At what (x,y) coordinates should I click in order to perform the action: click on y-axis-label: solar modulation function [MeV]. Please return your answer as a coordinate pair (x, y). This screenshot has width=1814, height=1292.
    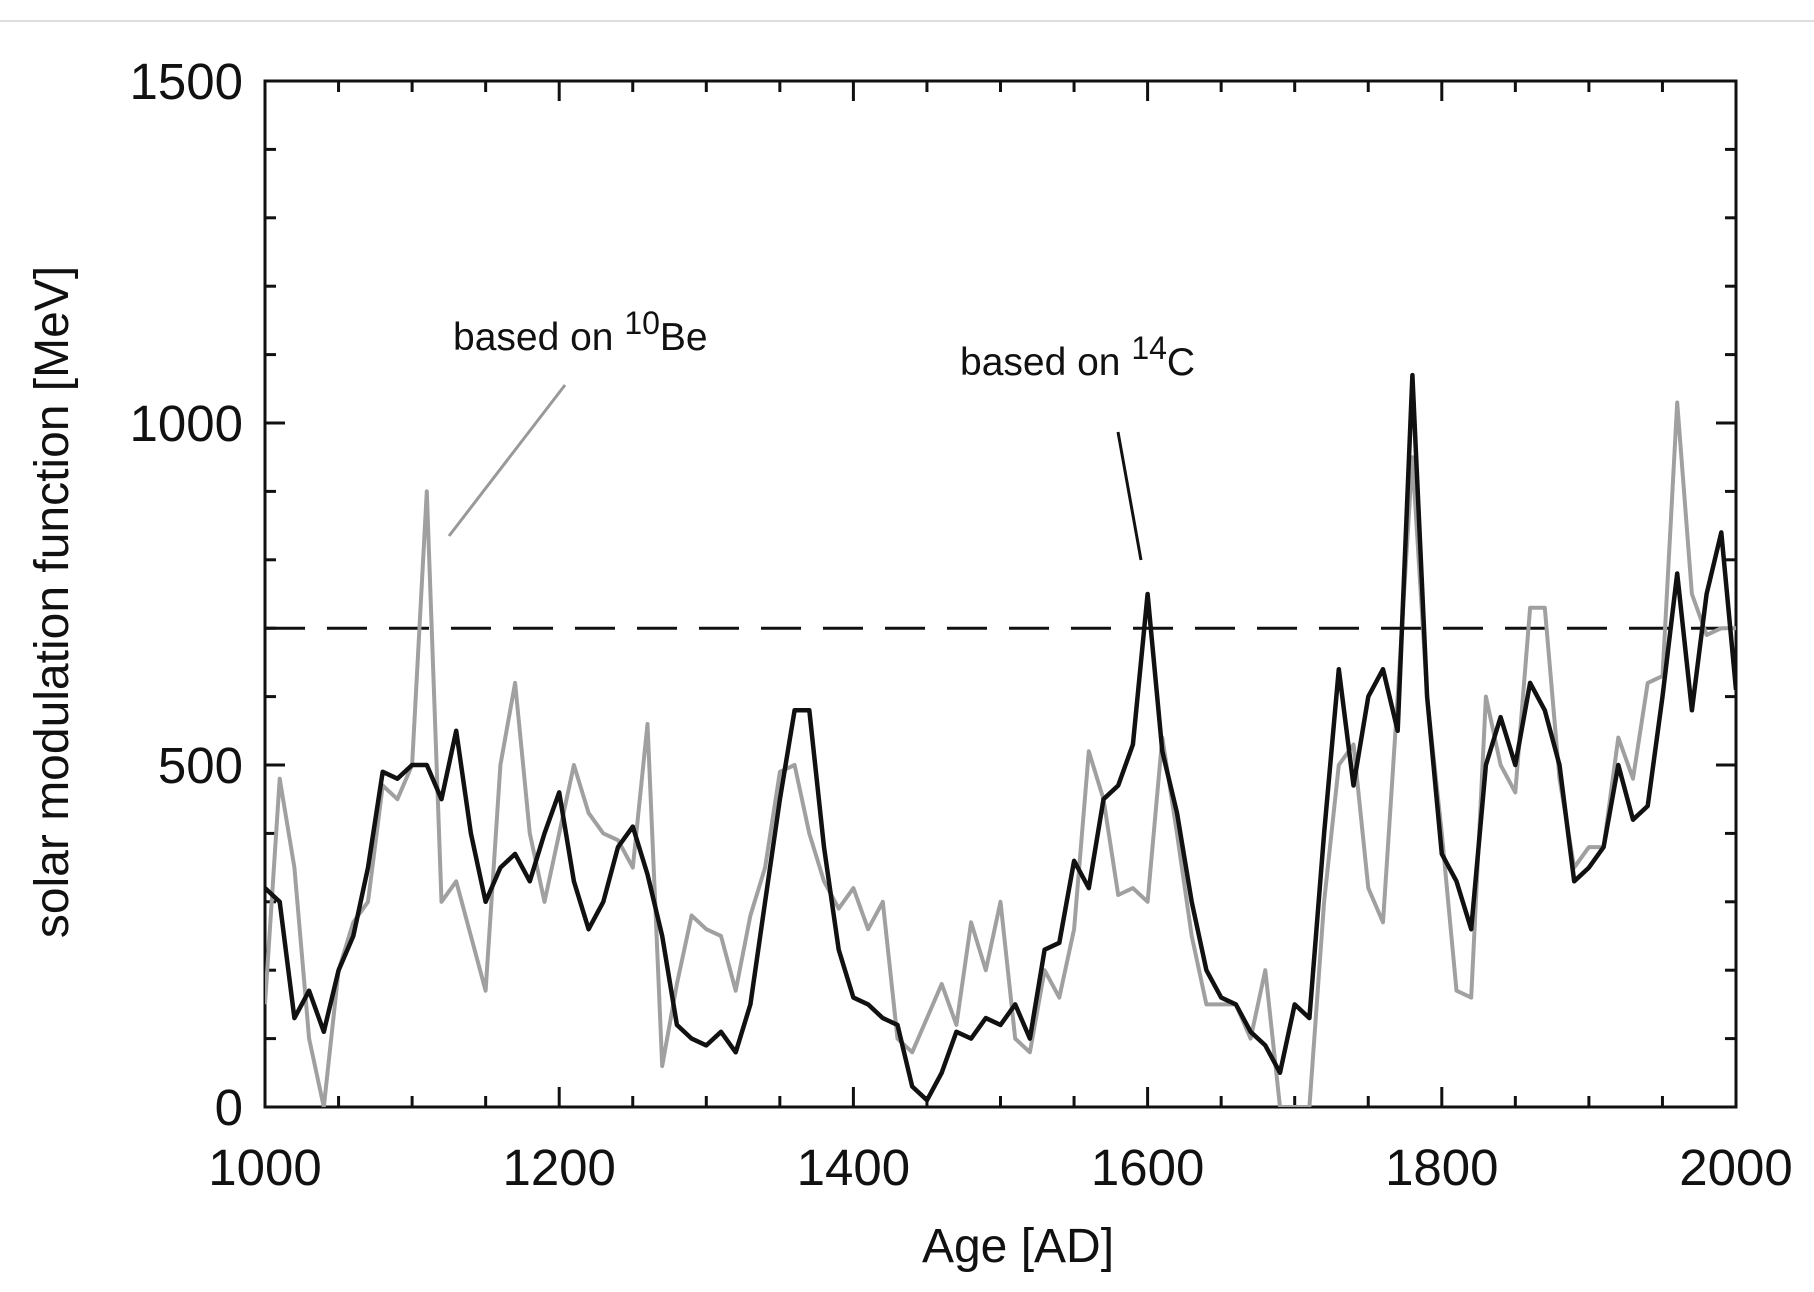
    Looking at the image, I should click on (52, 602).